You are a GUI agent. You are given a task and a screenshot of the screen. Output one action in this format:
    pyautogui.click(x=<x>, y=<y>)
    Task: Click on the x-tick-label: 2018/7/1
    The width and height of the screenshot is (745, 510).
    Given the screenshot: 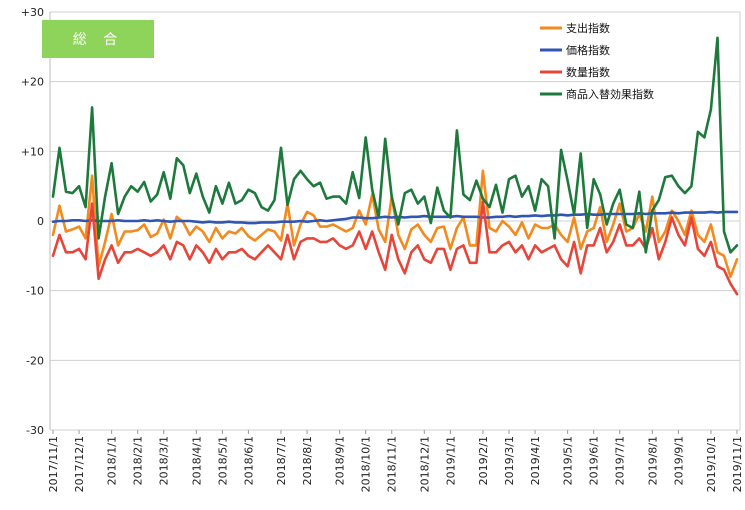 What is the action you would take?
    pyautogui.click(x=281, y=460)
    